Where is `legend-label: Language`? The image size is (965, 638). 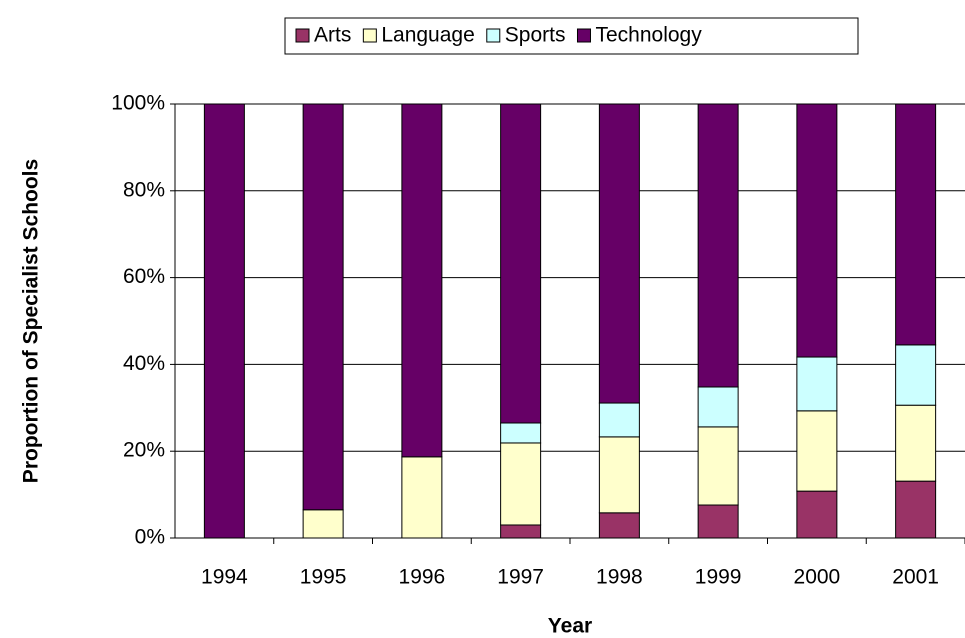 legend-label: Language is located at coordinates (427, 35).